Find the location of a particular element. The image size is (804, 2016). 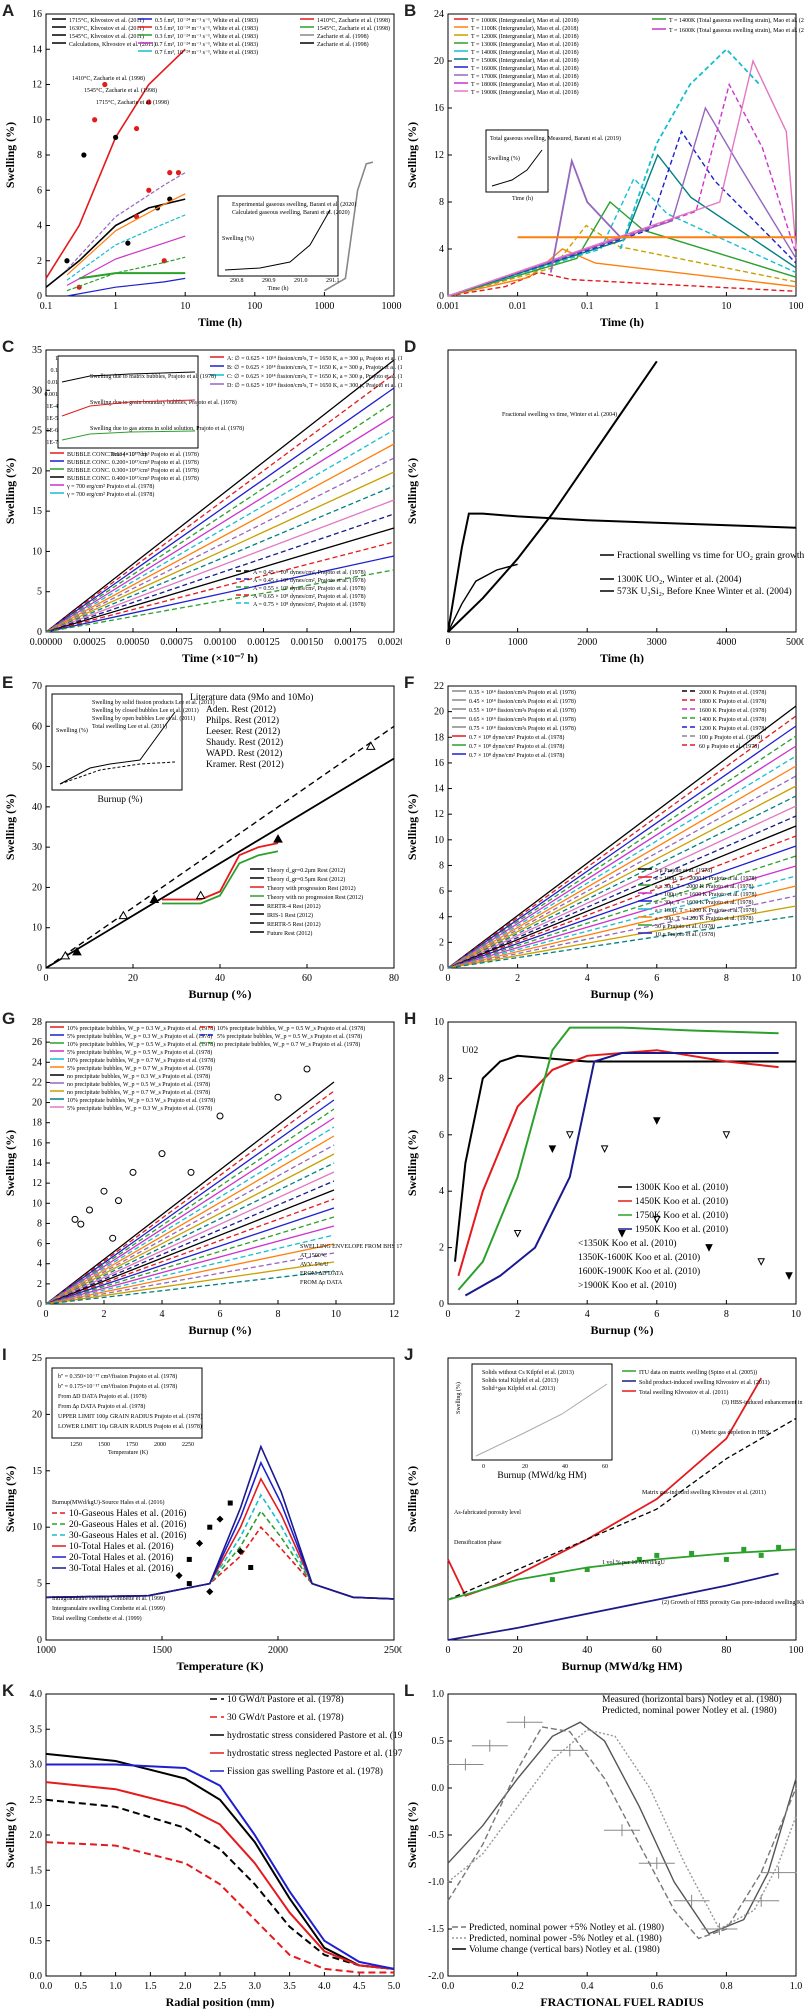

inset-tick: 0.001 is located at coordinates (52, 395).